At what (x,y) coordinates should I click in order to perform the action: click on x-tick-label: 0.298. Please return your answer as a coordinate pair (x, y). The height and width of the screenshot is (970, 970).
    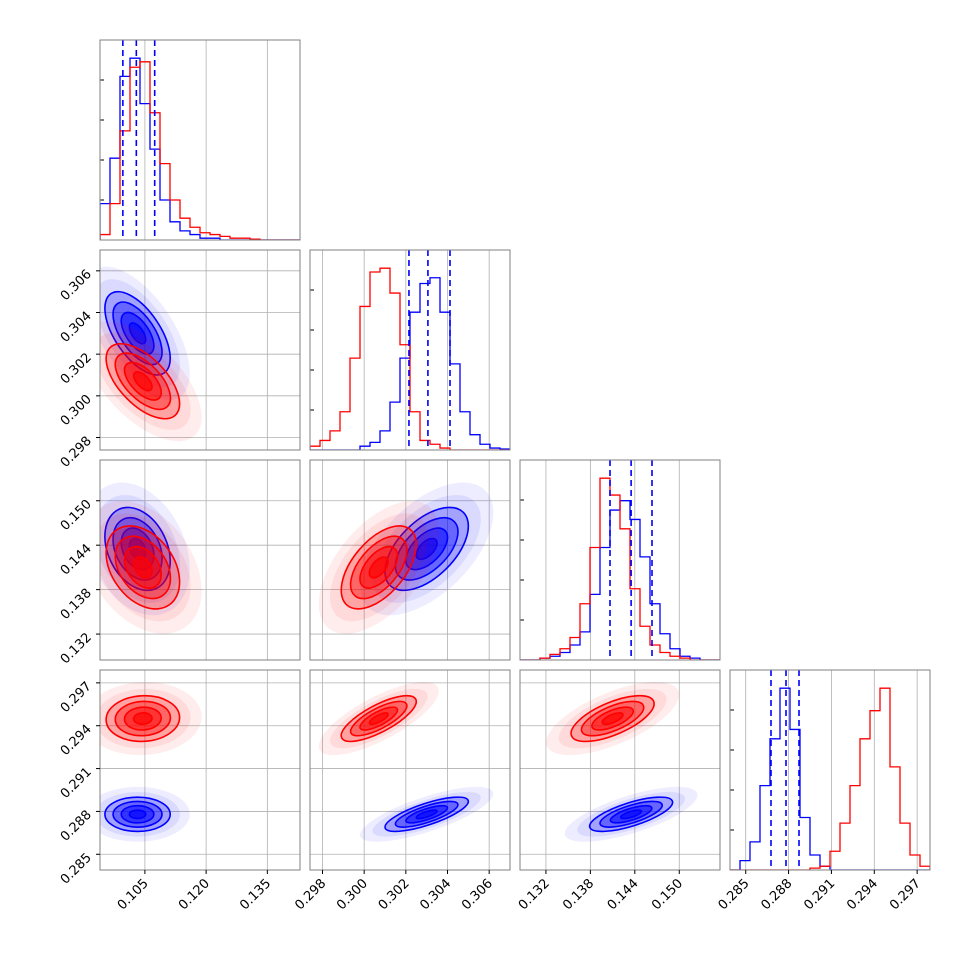
    Looking at the image, I should click on (310, 894).